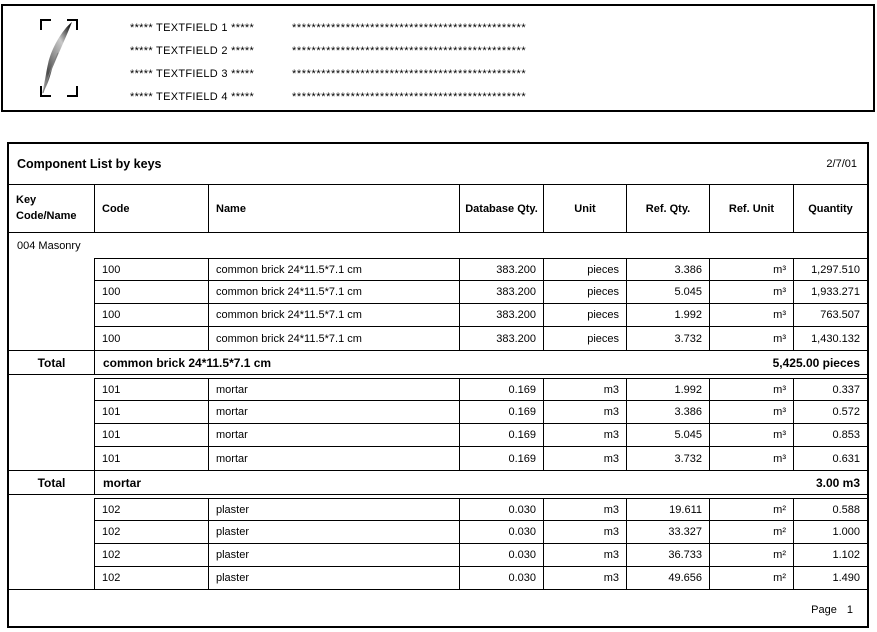  I want to click on key-group-row: 004 Masonry, so click(49, 245).